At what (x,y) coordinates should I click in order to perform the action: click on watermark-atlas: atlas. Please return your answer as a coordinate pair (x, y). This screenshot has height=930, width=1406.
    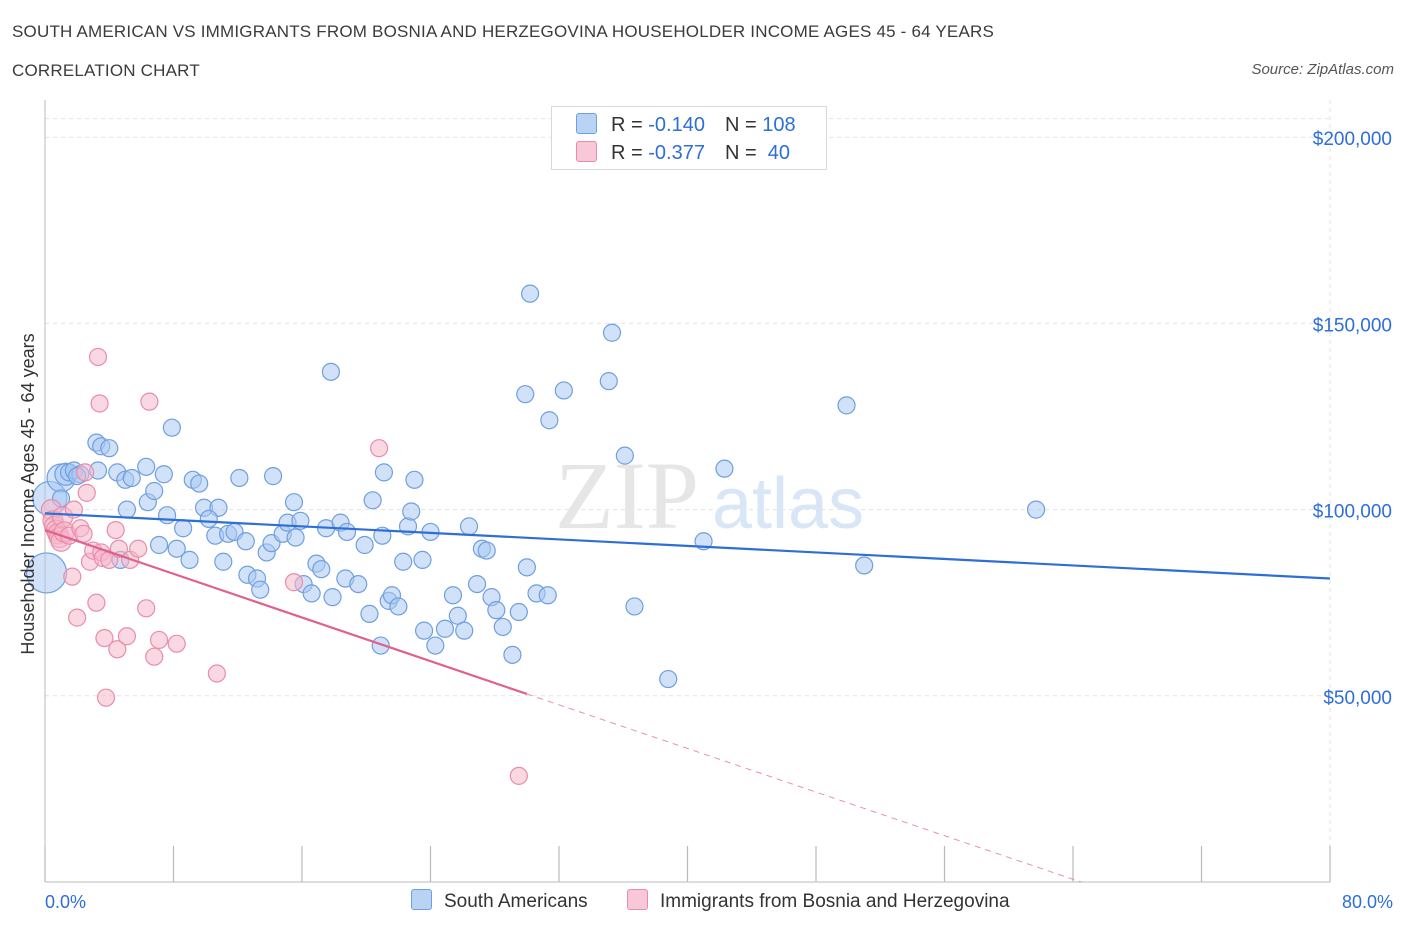
    Looking at the image, I should click on (788, 504).